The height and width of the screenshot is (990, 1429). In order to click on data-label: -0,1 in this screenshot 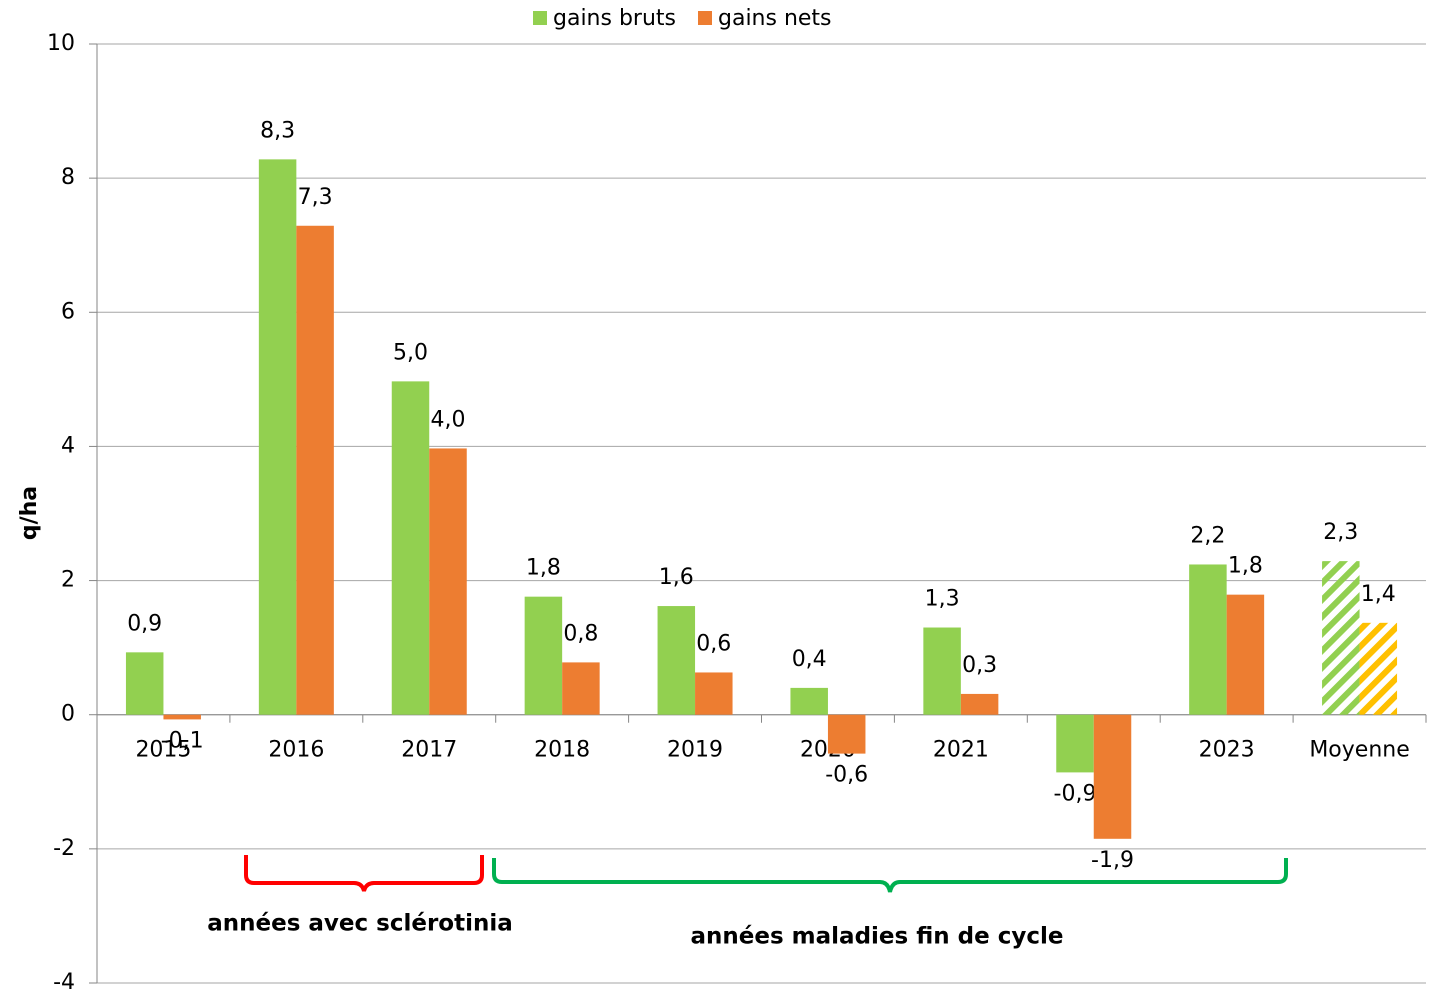, I will do `click(182, 740)`.